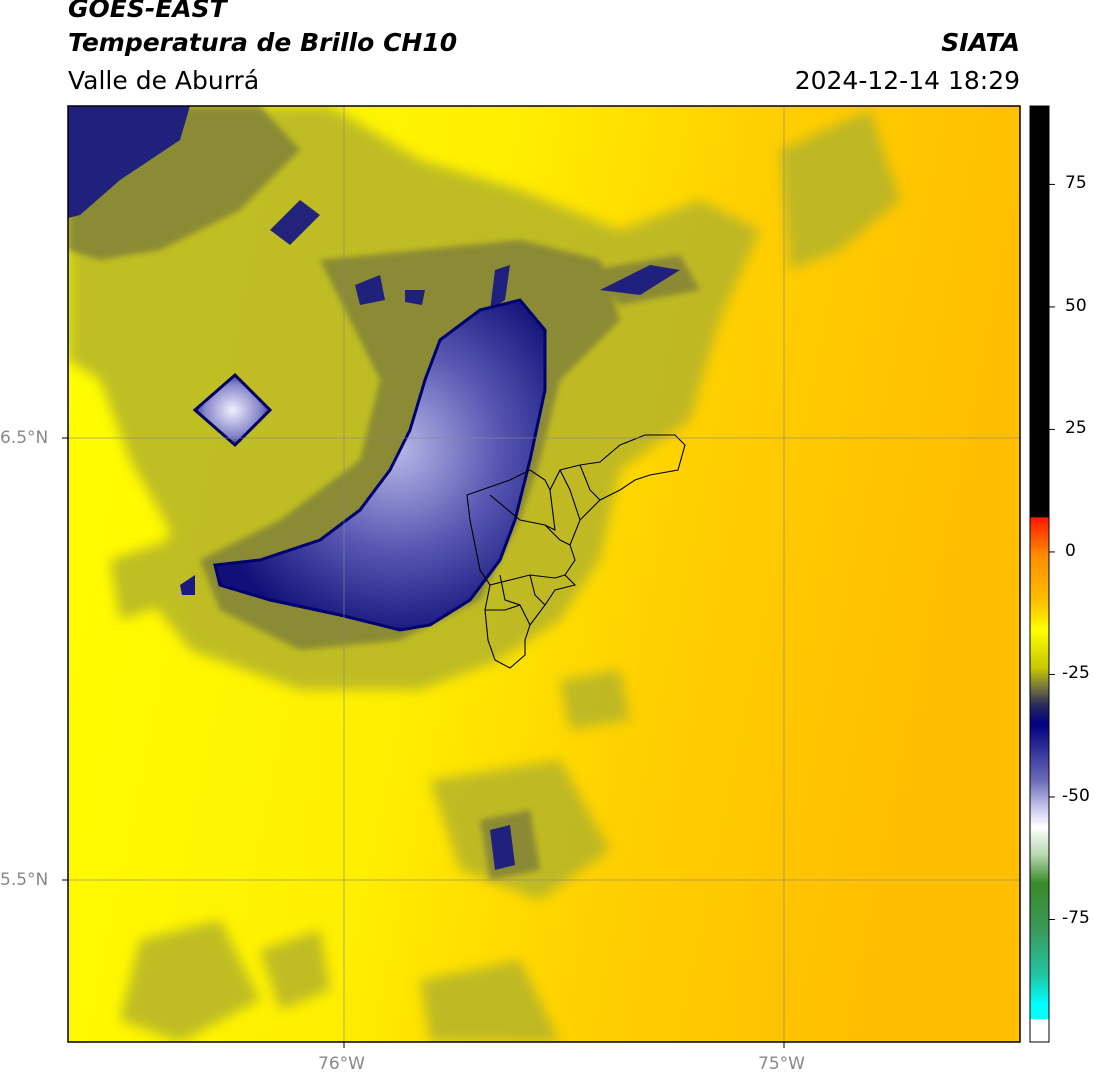 The width and height of the screenshot is (1094, 1078). I want to click on cold-cloud-top, so click(232, 410).